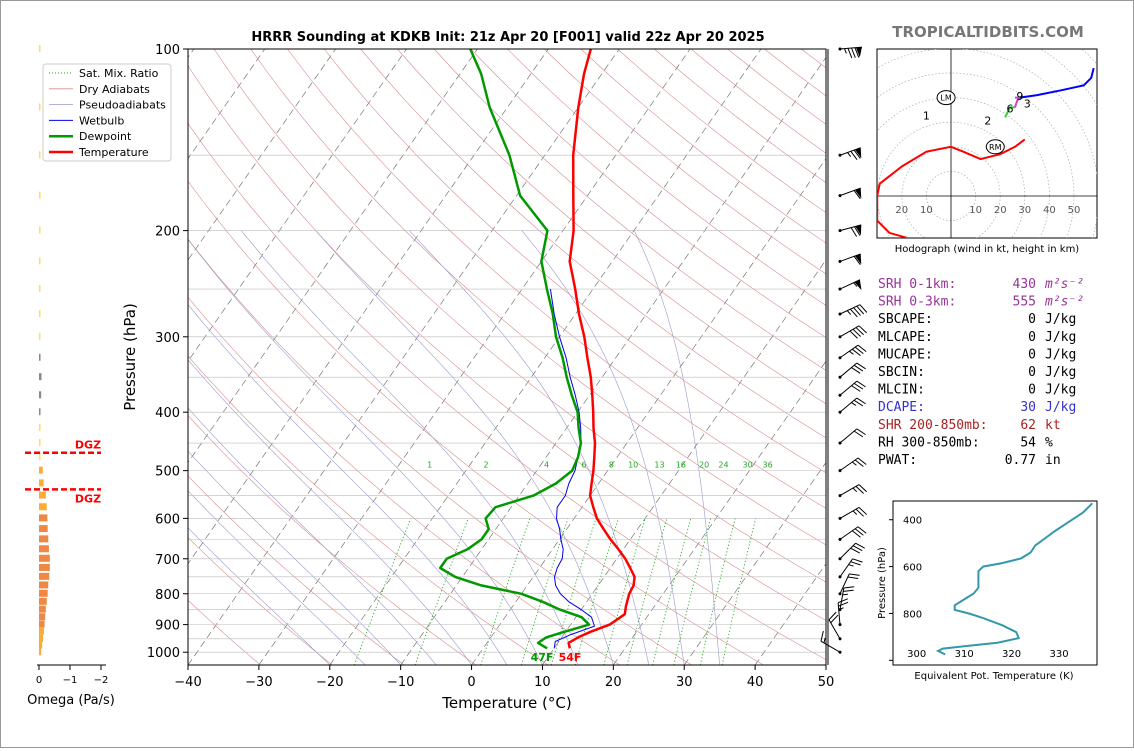  I want to click on x-tick-label: 10, so click(542, 682).